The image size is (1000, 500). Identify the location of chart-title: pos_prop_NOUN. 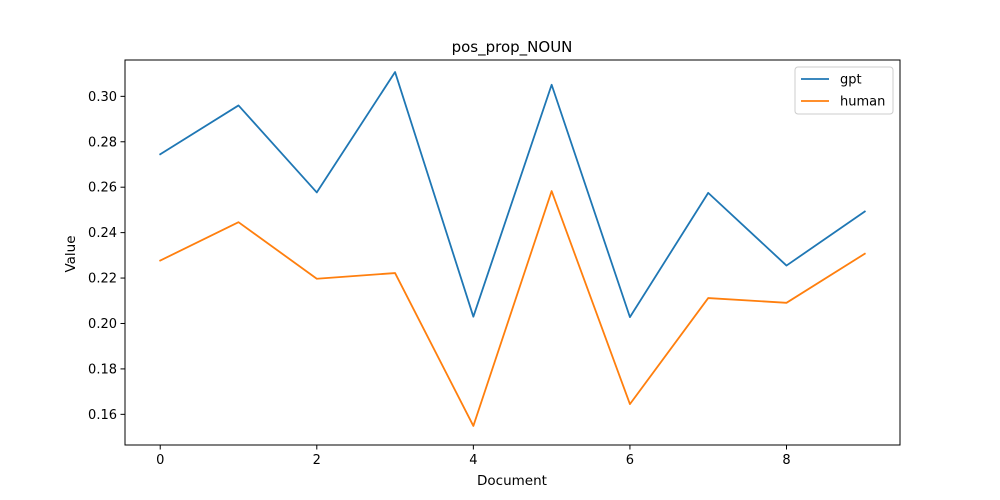
(512, 47).